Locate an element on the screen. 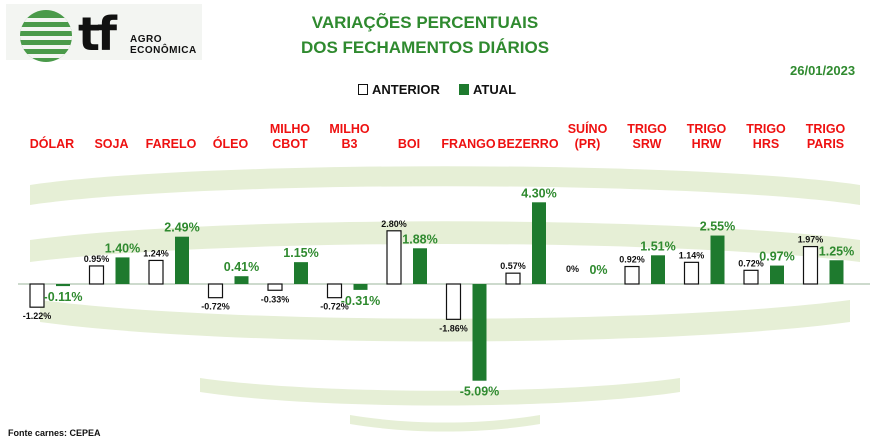 The image size is (887, 445). category-label: BOI is located at coordinates (409, 144).